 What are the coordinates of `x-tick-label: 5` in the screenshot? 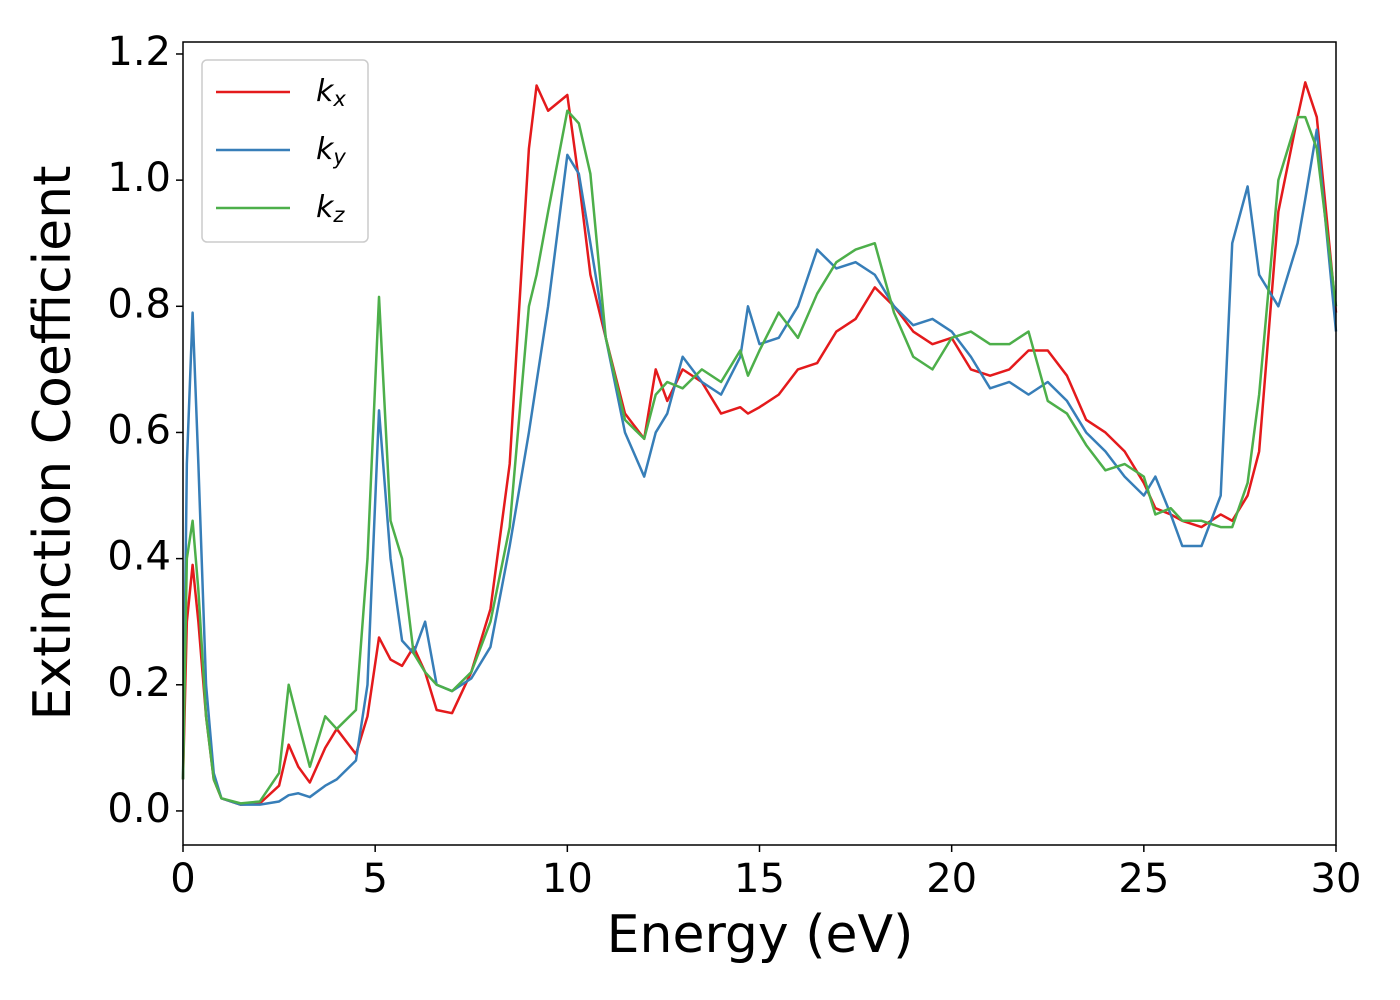 It's located at (374, 879).